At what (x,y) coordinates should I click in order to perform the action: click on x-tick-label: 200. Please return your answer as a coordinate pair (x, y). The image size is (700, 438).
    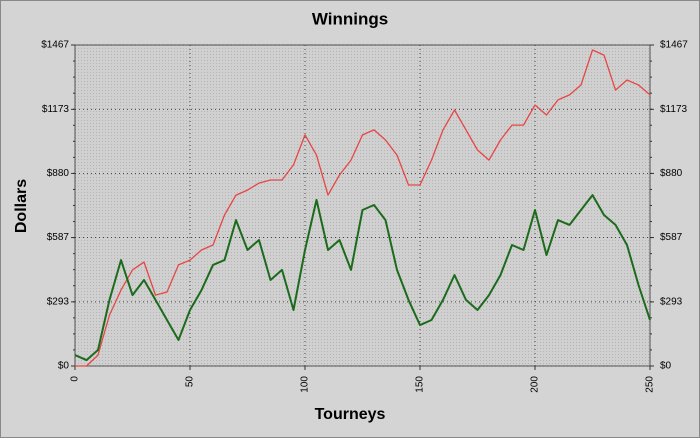
    Looking at the image, I should click on (535, 384).